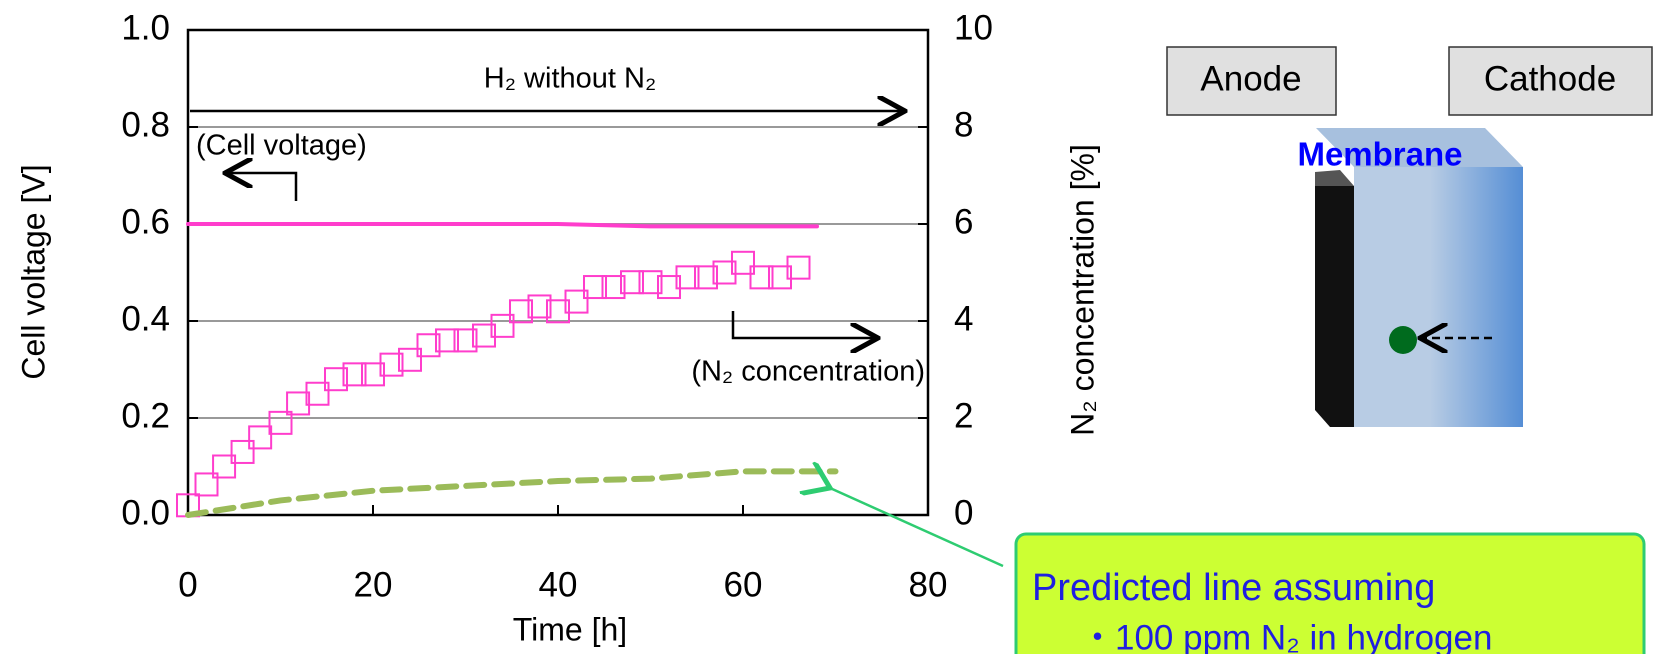 The image size is (1659, 654). I want to click on cathode-box, so click(1550, 81).